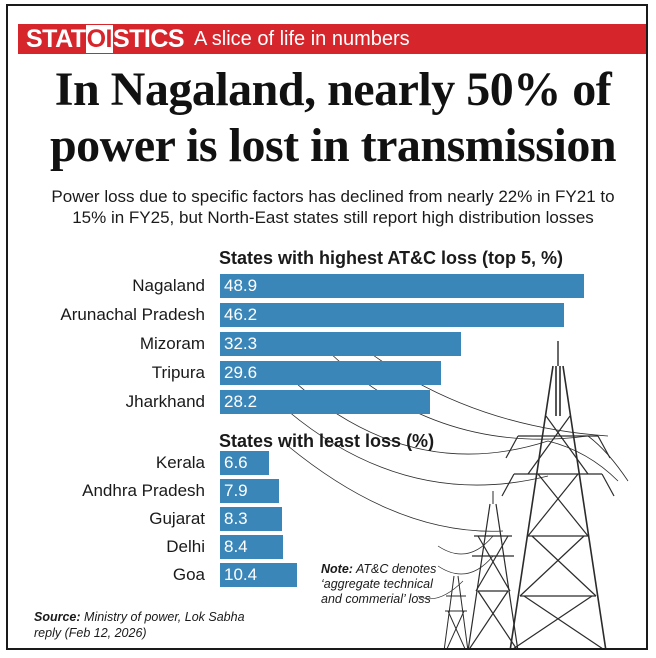 The width and height of the screenshot is (656, 658). Describe the element at coordinates (327, 491) in the screenshot. I see `bar-row: Andhra Pradesh 7.9` at that location.